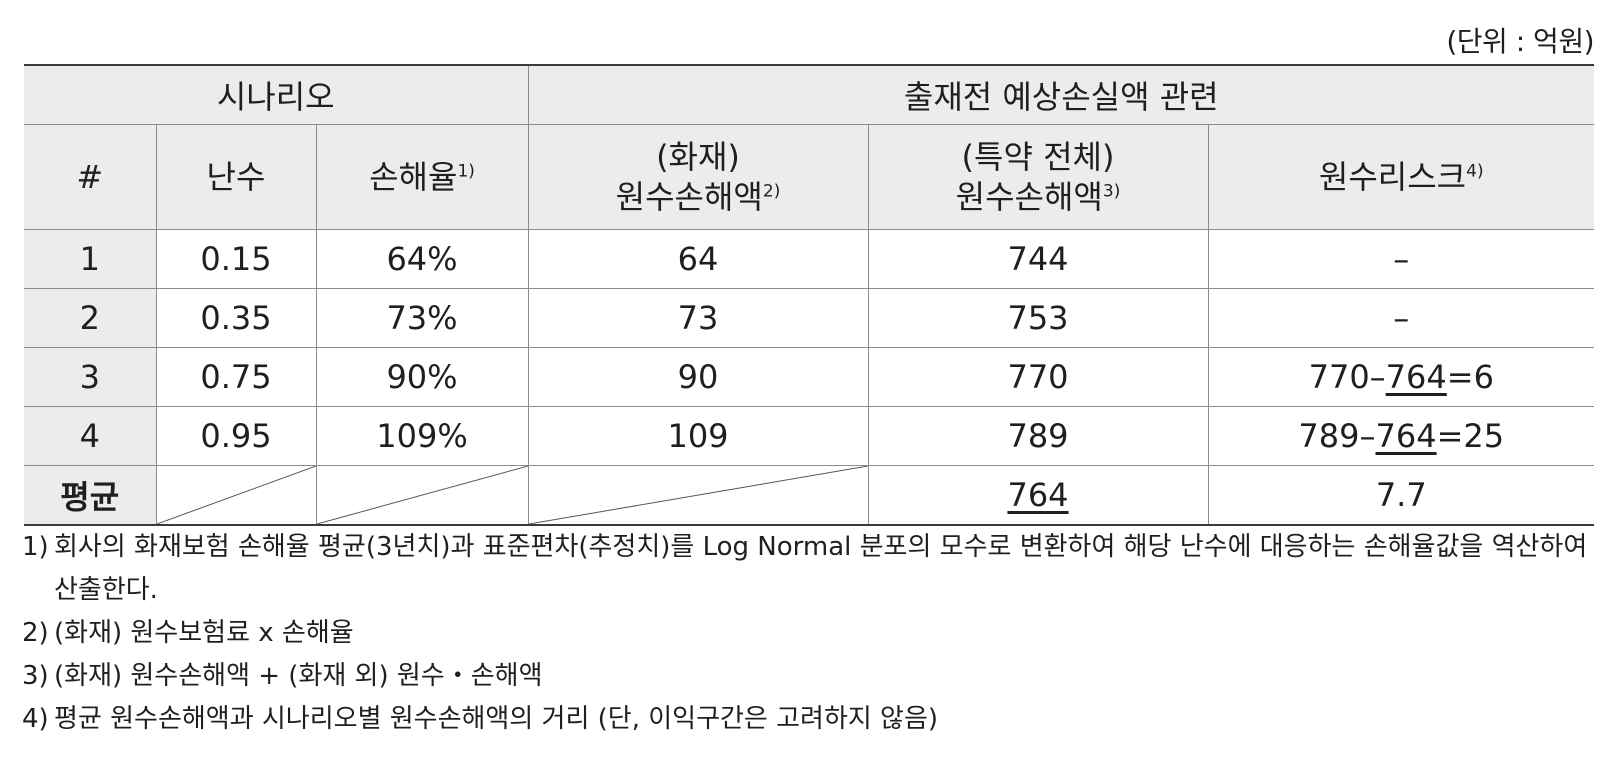 The height and width of the screenshot is (778, 1612). What do you see at coordinates (422, 436) in the screenshot?
I see `loss-ratio-cell: 109%` at bounding box center [422, 436].